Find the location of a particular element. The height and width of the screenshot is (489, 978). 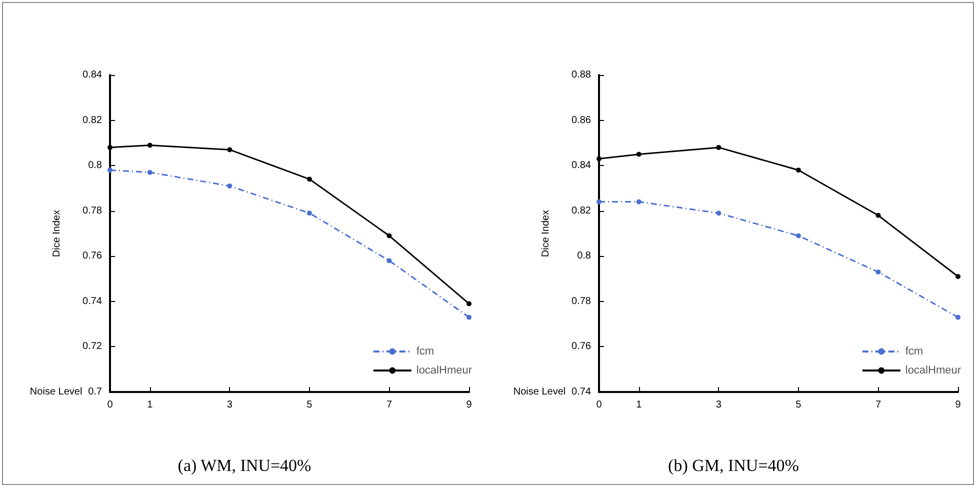

y-tick-label: 0.7 is located at coordinates (95, 392).